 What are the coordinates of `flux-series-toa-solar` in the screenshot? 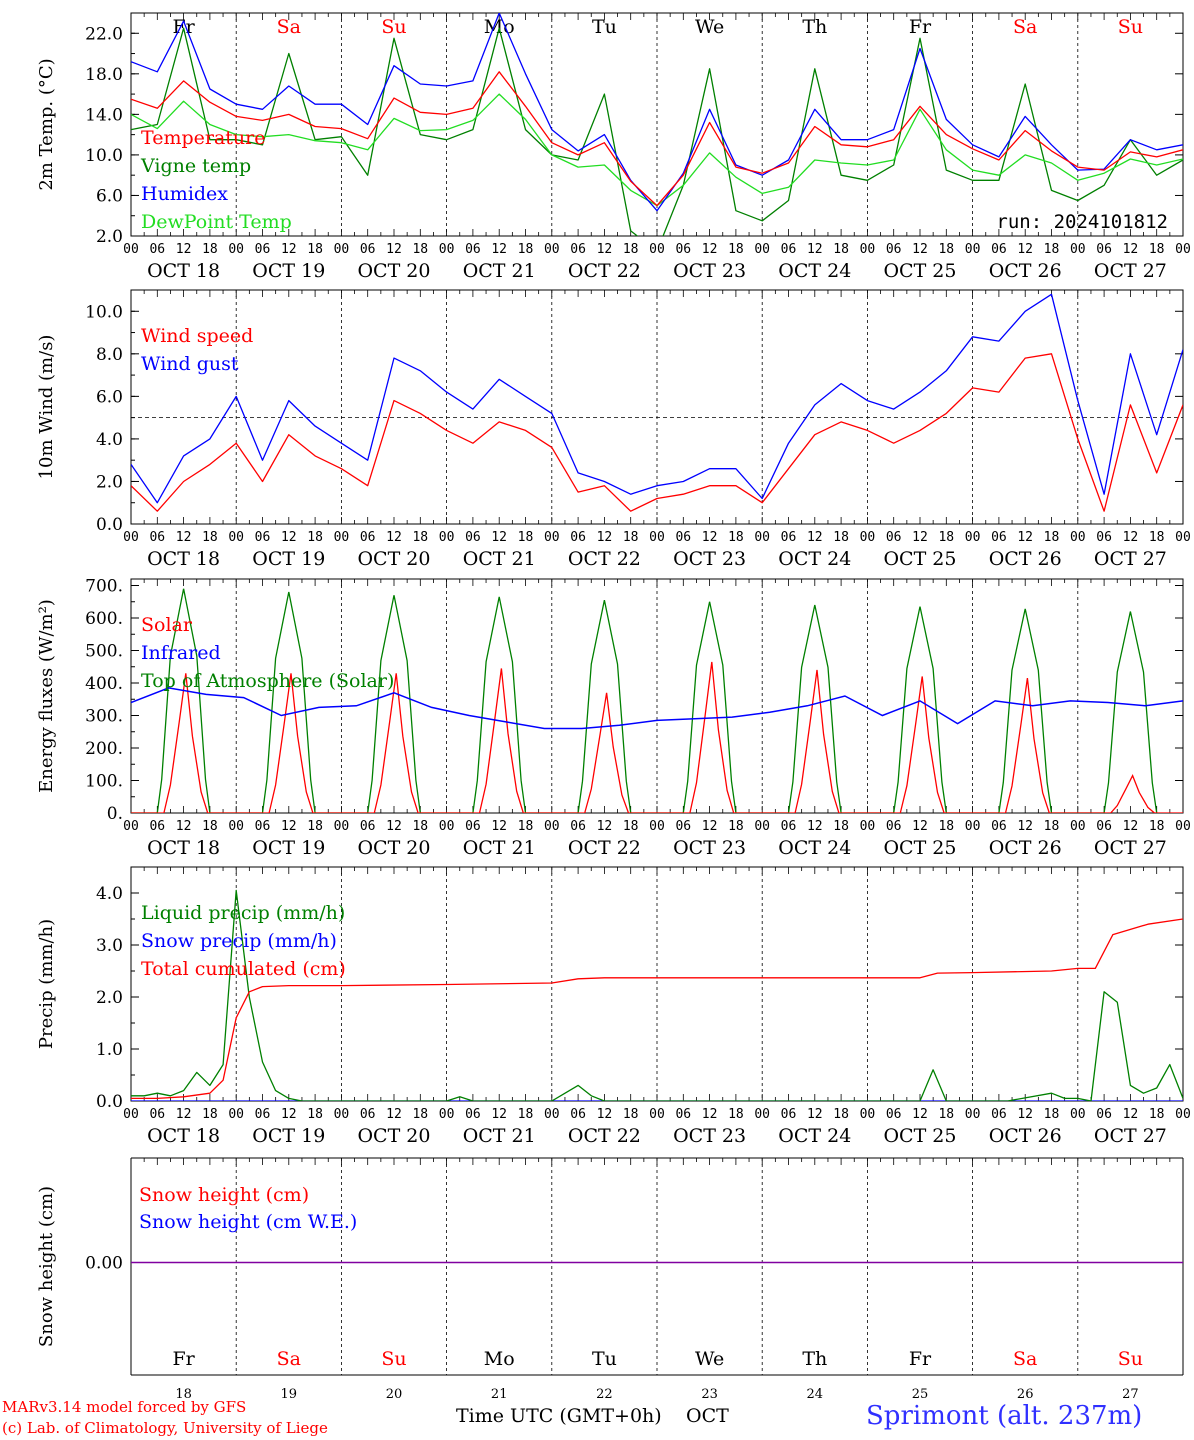 It's located at (644, 700).